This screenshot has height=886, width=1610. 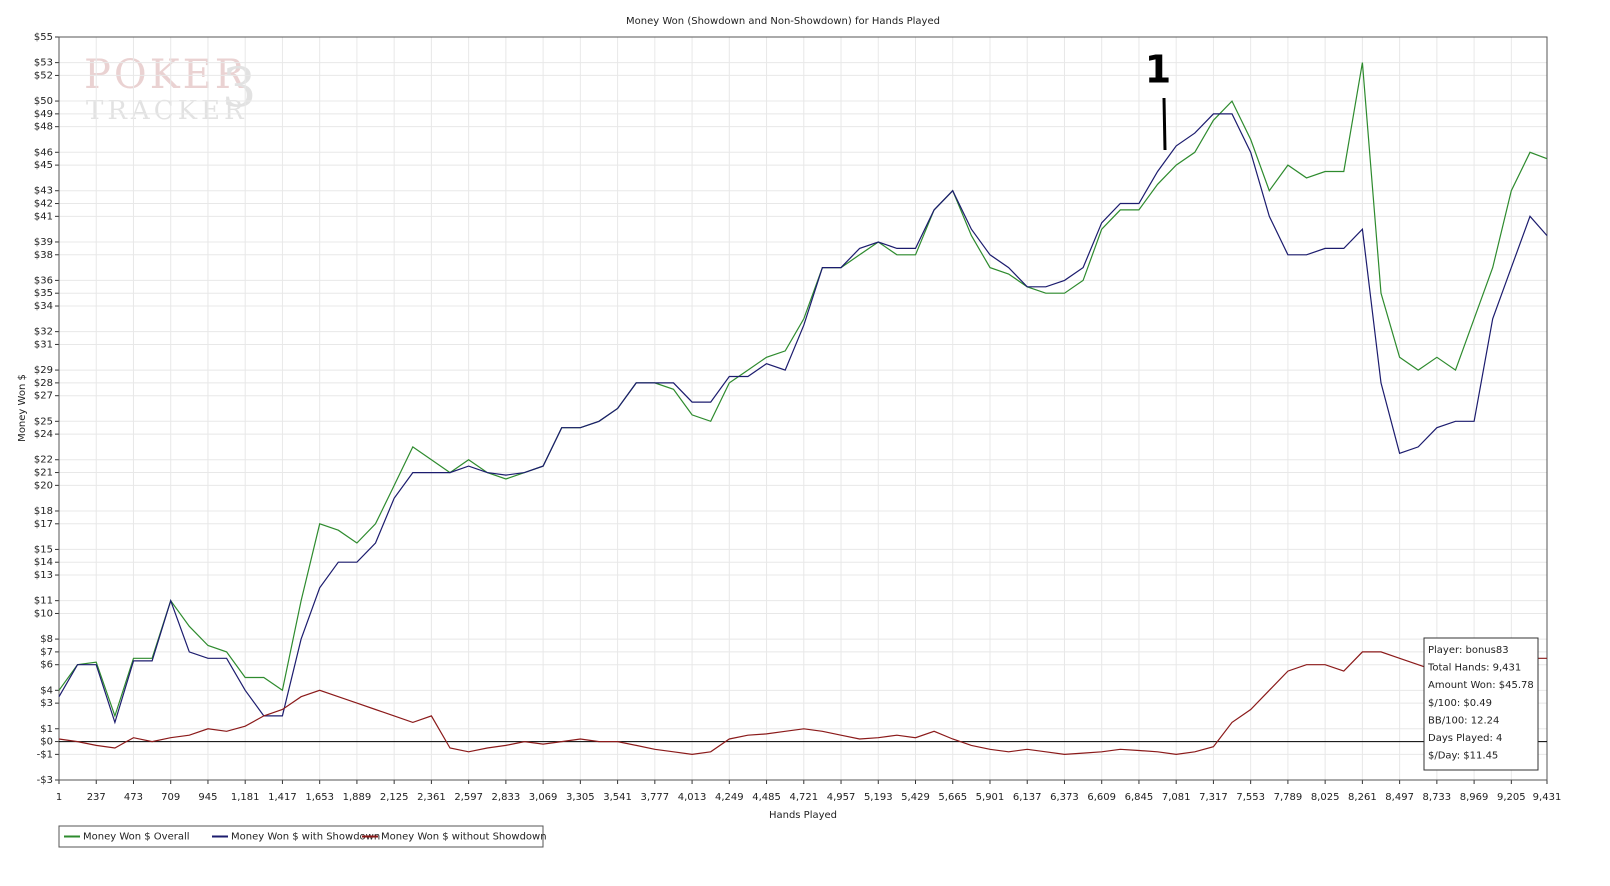 I want to click on x-tick-label: 4,957, so click(x=841, y=797).